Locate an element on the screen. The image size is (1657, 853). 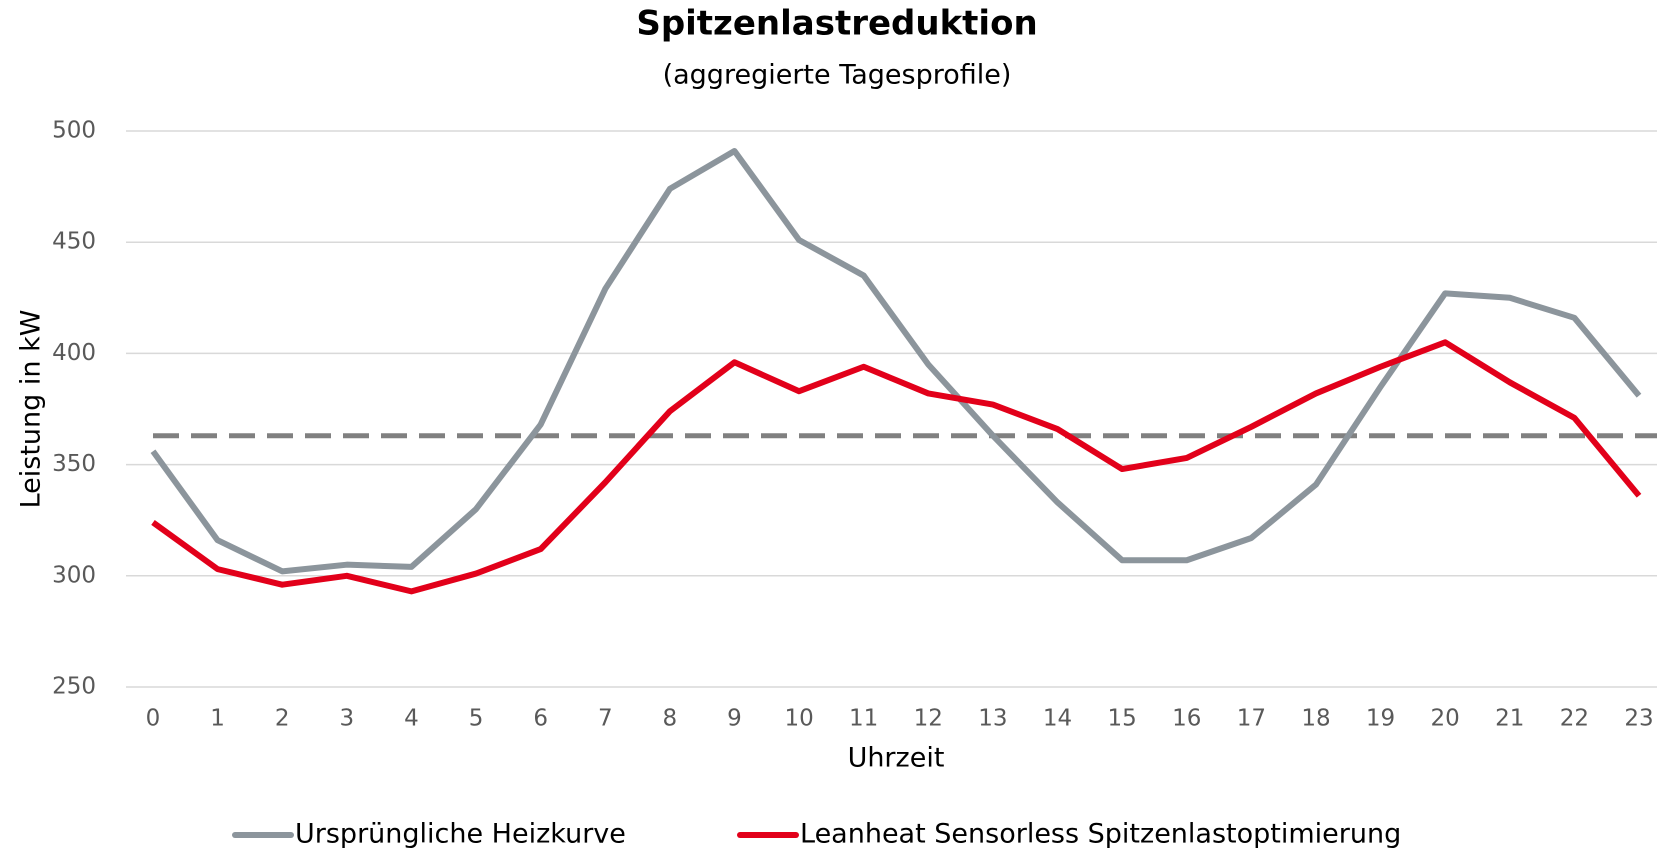
x-tick-label: 16 is located at coordinates (1186, 719).